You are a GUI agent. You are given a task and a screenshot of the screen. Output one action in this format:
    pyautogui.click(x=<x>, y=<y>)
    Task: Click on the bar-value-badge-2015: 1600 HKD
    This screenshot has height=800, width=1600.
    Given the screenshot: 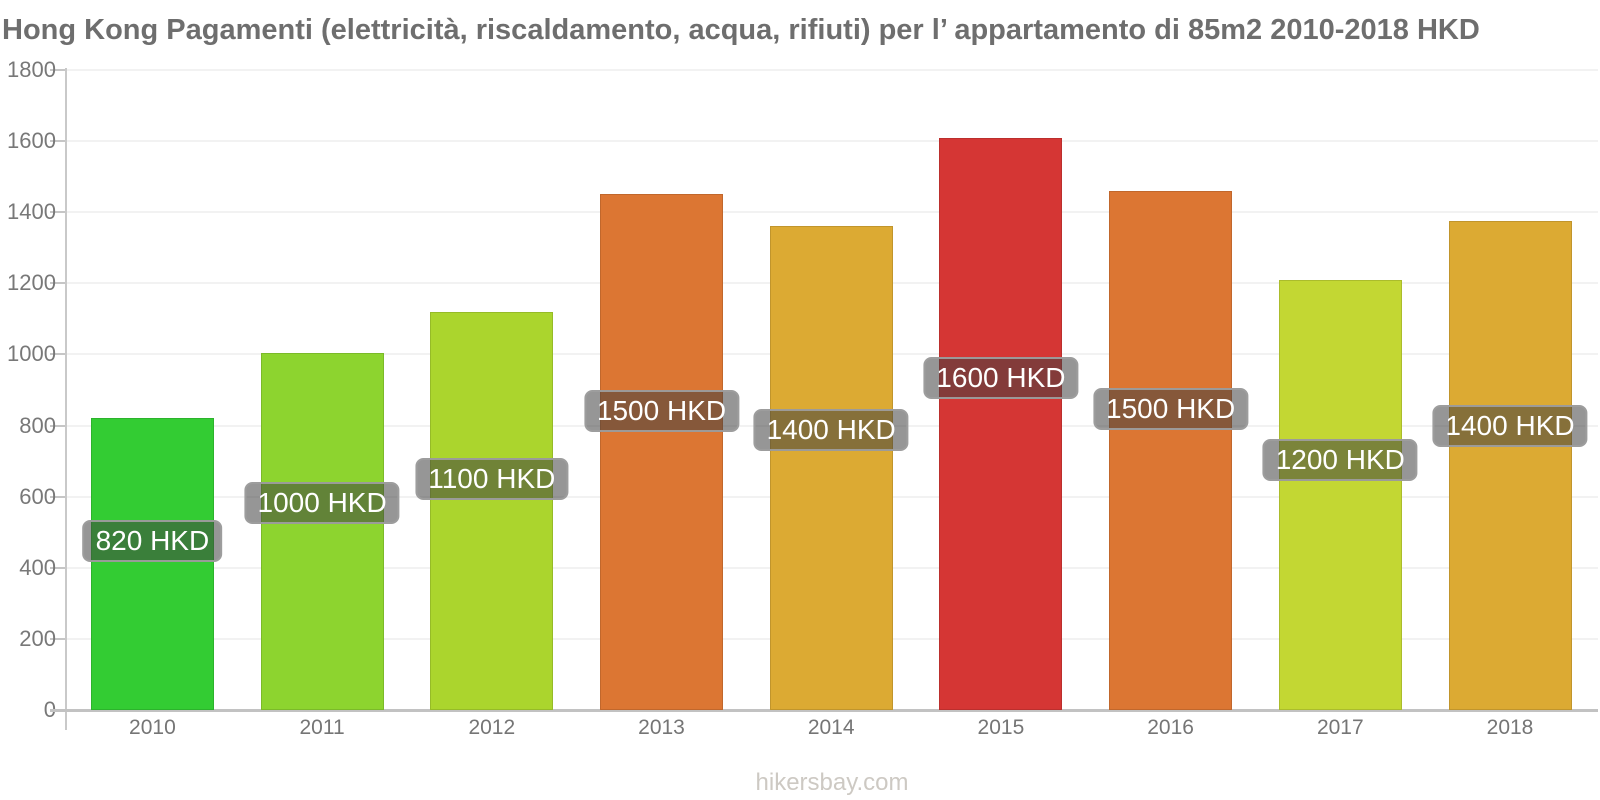 What is the action you would take?
    pyautogui.click(x=1001, y=377)
    